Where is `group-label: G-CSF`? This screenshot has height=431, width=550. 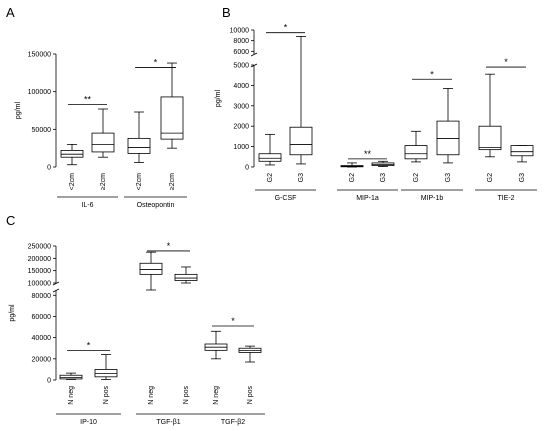 group-label: G-CSF is located at coordinates (286, 198).